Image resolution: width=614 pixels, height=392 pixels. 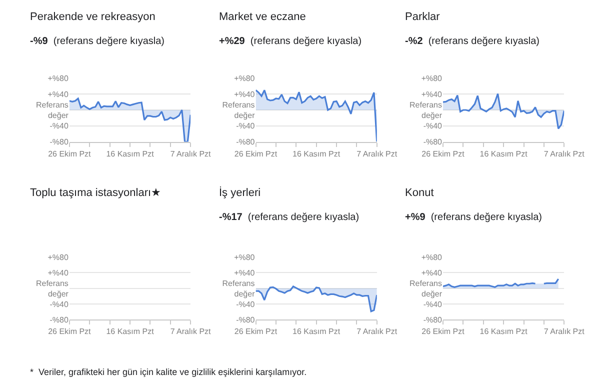 What do you see at coordinates (240, 192) in the screenshot?
I see `chart-title: İş yerleri` at bounding box center [240, 192].